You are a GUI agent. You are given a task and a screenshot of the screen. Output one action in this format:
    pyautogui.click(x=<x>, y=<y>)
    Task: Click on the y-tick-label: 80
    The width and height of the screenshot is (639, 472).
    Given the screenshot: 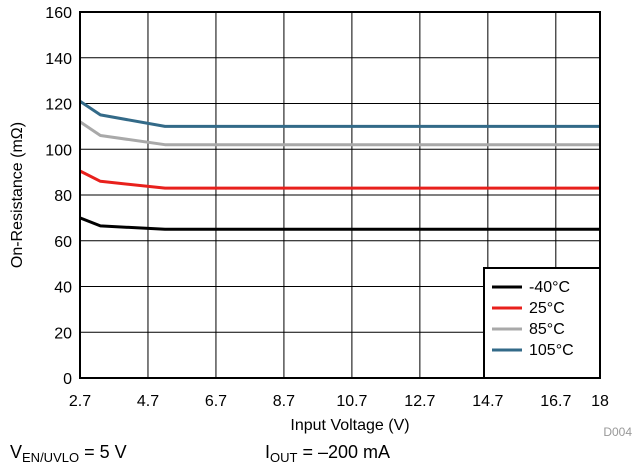 What is the action you would take?
    pyautogui.click(x=63, y=196)
    